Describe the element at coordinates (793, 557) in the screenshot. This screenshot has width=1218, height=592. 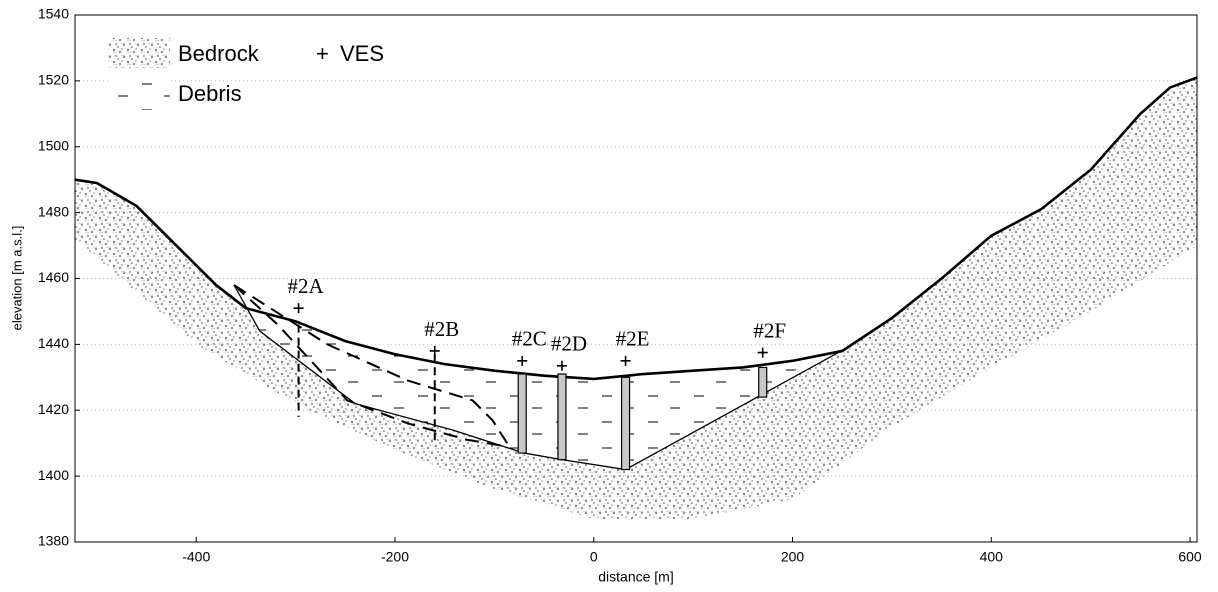
I see `x-tick-label: 200` at that location.